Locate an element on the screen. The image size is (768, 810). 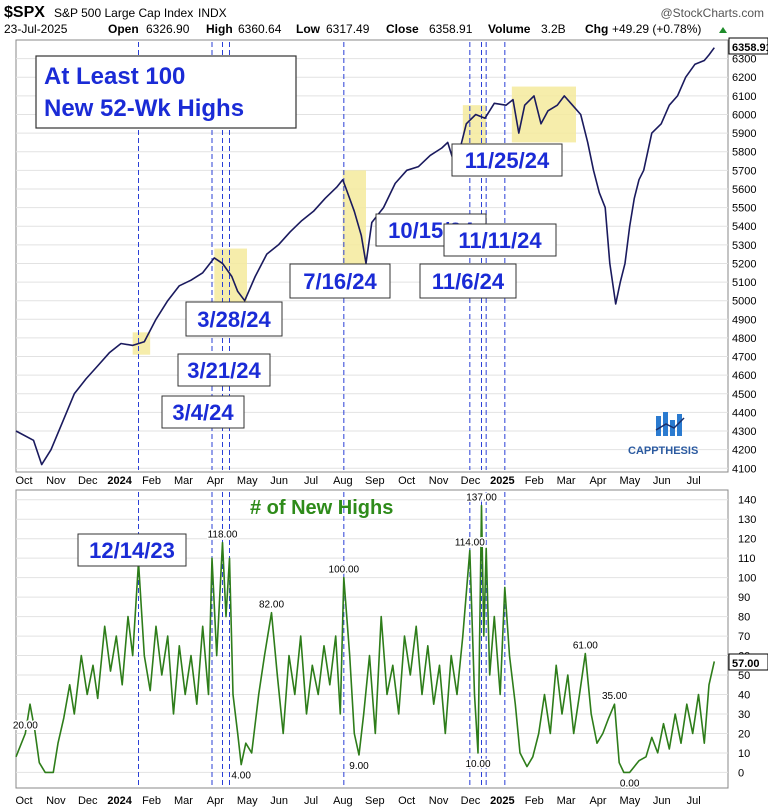
price-y-tick-label: 5600 is located at coordinates (744, 190).